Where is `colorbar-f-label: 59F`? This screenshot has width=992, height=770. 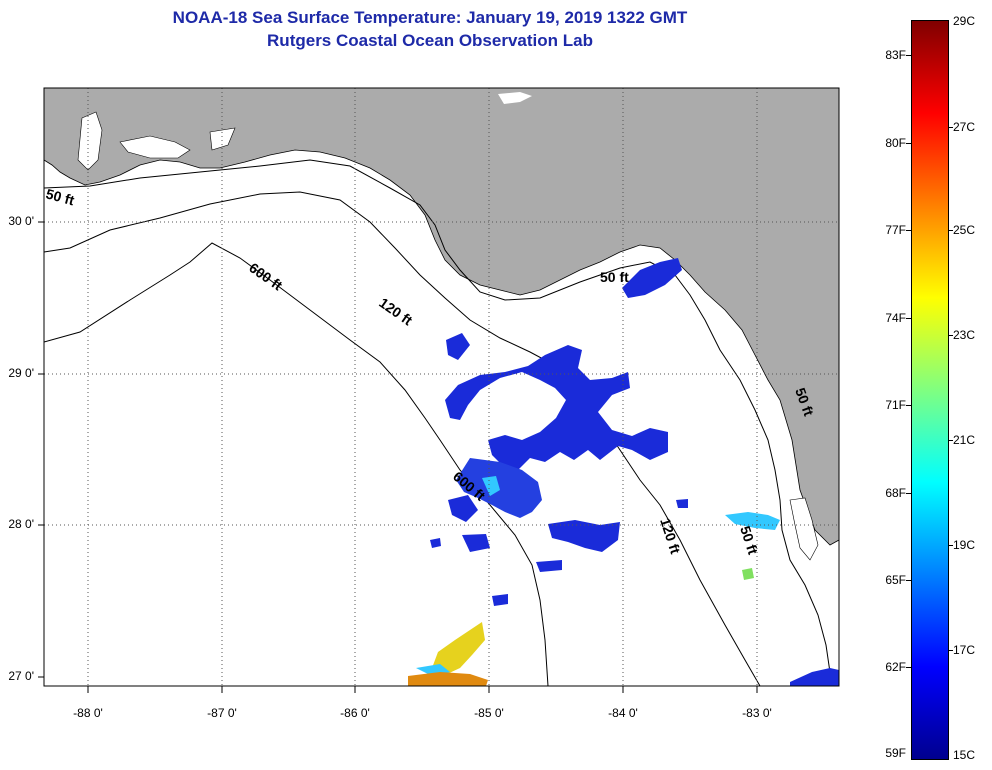 colorbar-f-label: 59F is located at coordinates (895, 753).